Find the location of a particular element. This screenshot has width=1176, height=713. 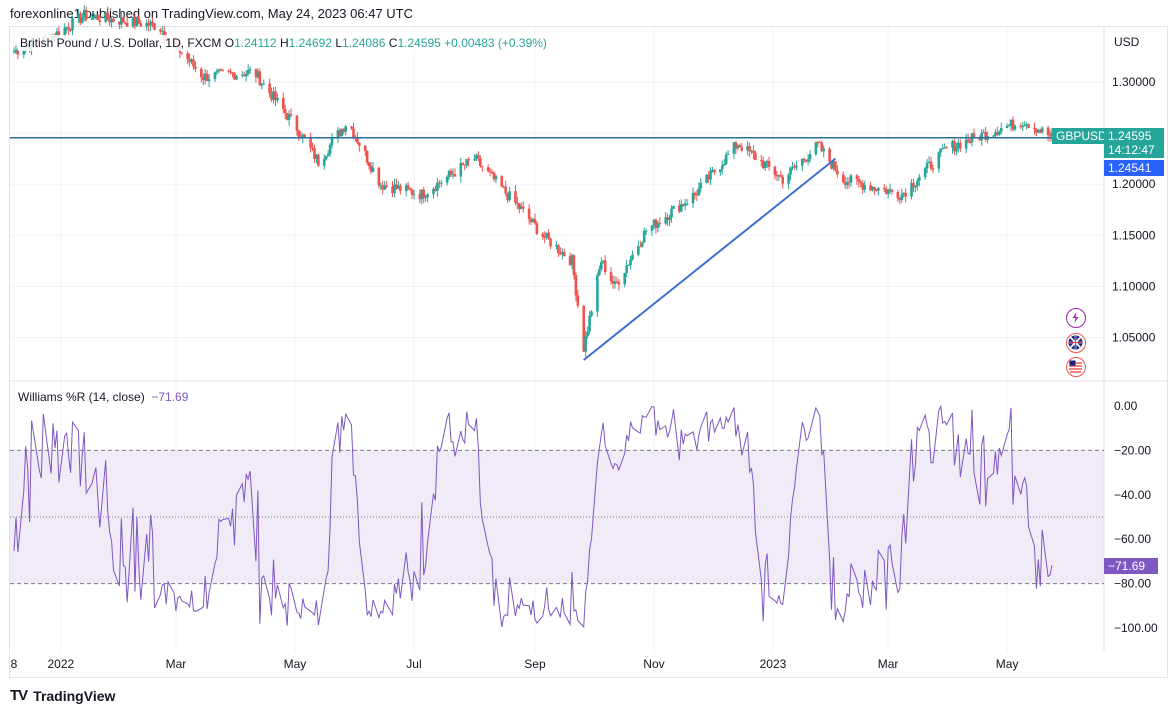

williams-tick-label: −100.00 is located at coordinates (1136, 628).